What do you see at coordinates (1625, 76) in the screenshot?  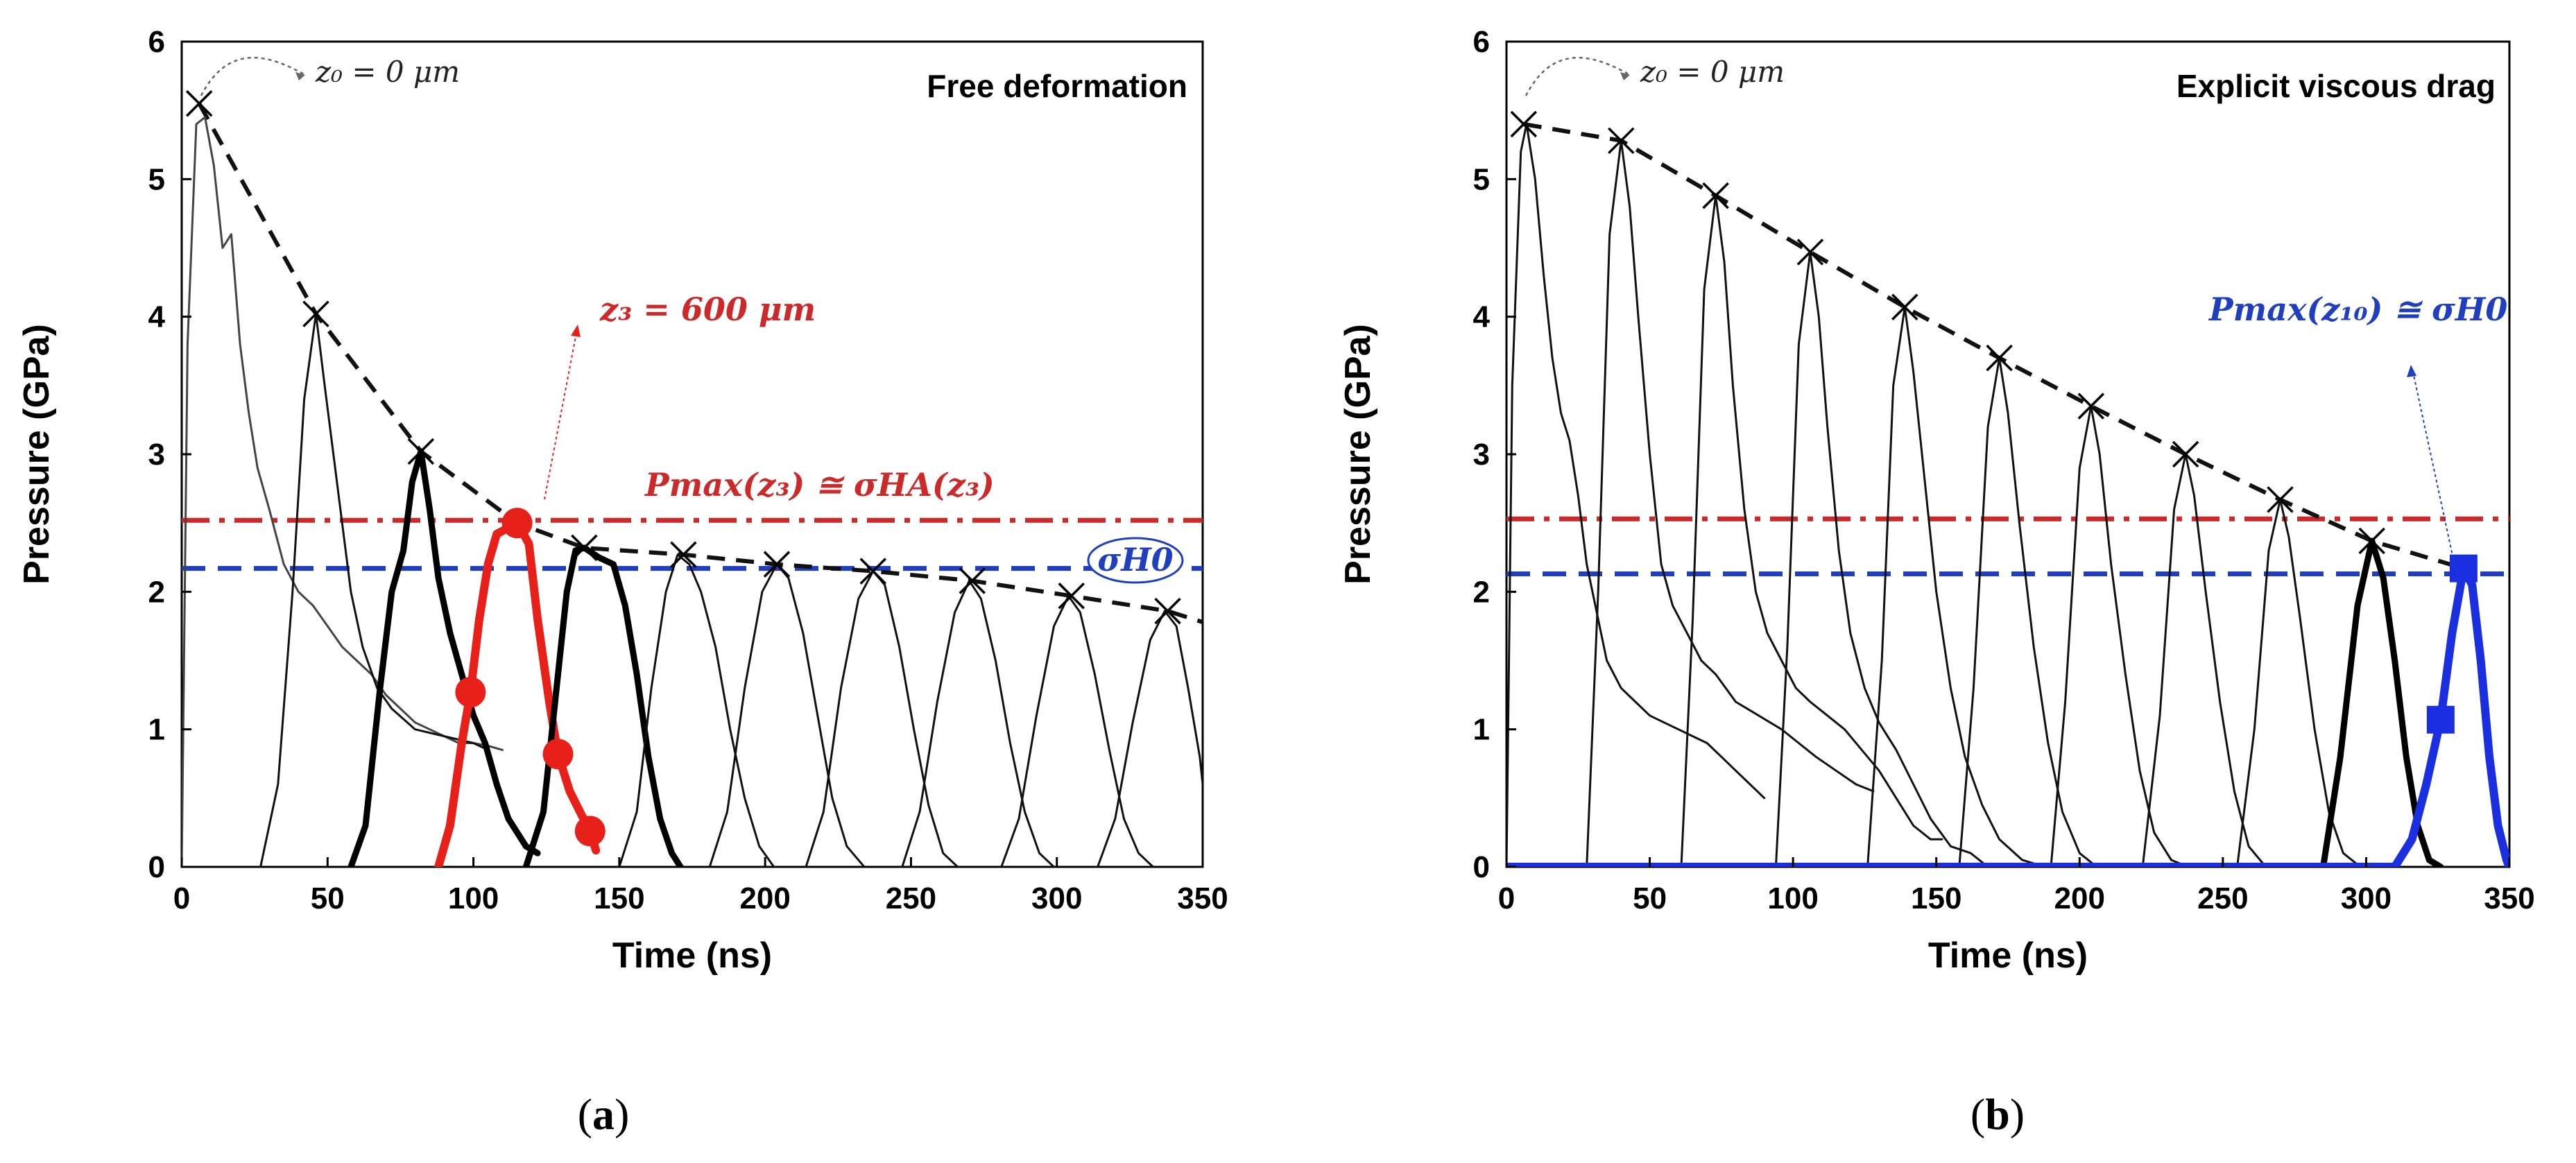 I see `z0-arrowhead-b` at bounding box center [1625, 76].